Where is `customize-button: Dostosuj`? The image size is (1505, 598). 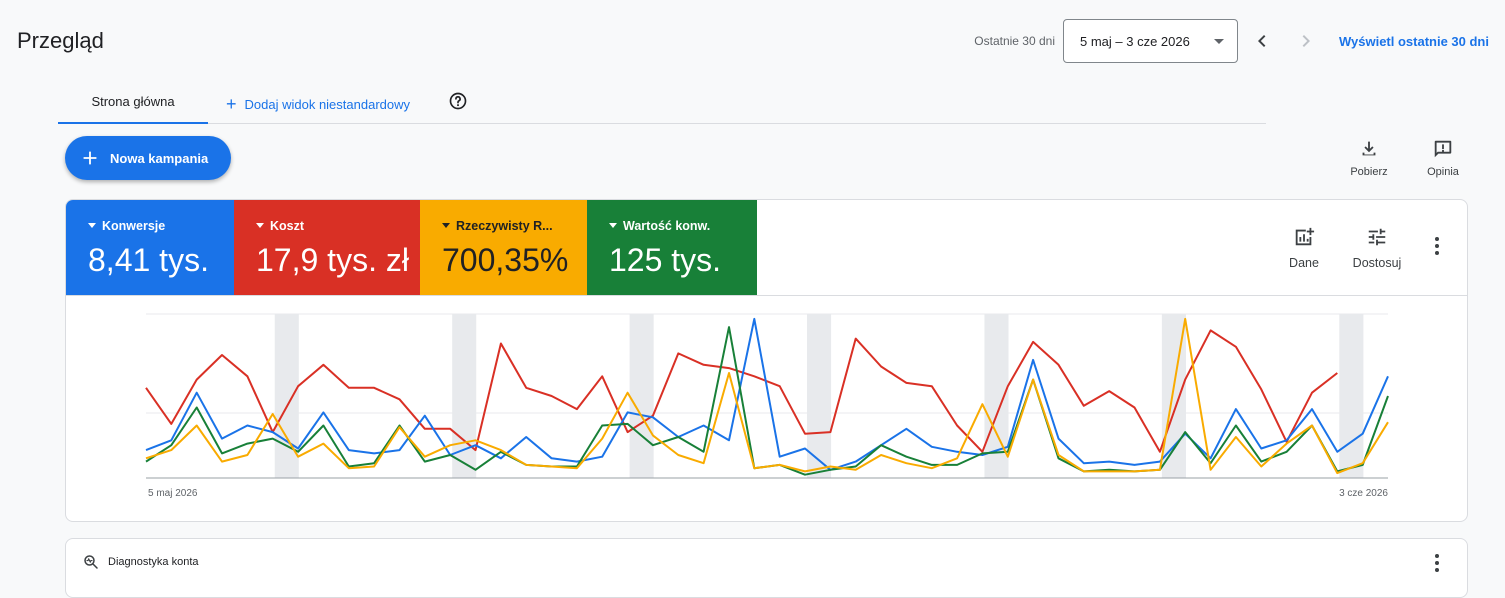
customize-button: Dostosuj is located at coordinates (1377, 248).